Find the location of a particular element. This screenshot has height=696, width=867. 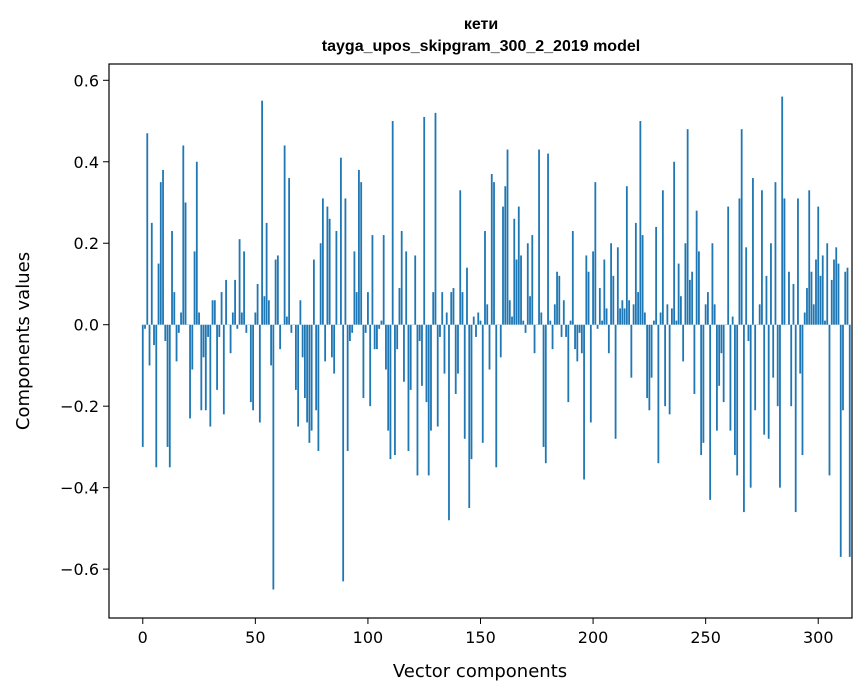

y-tick-label: −0.6 is located at coordinates (79, 569).